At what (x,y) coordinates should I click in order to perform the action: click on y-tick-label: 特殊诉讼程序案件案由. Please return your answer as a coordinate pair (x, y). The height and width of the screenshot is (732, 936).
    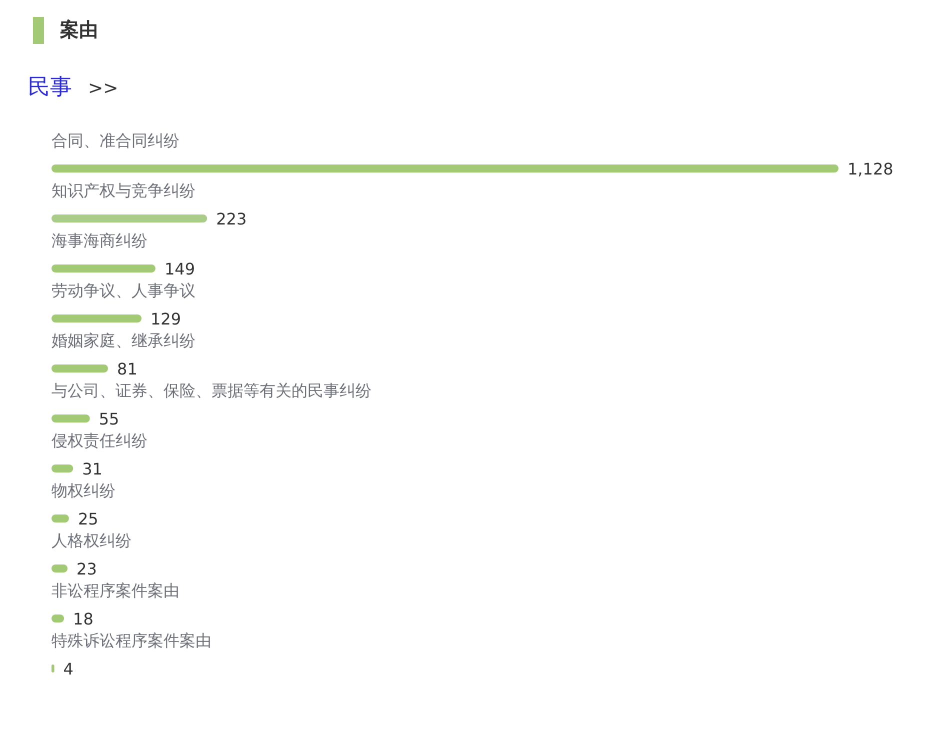
    Looking at the image, I should click on (132, 640).